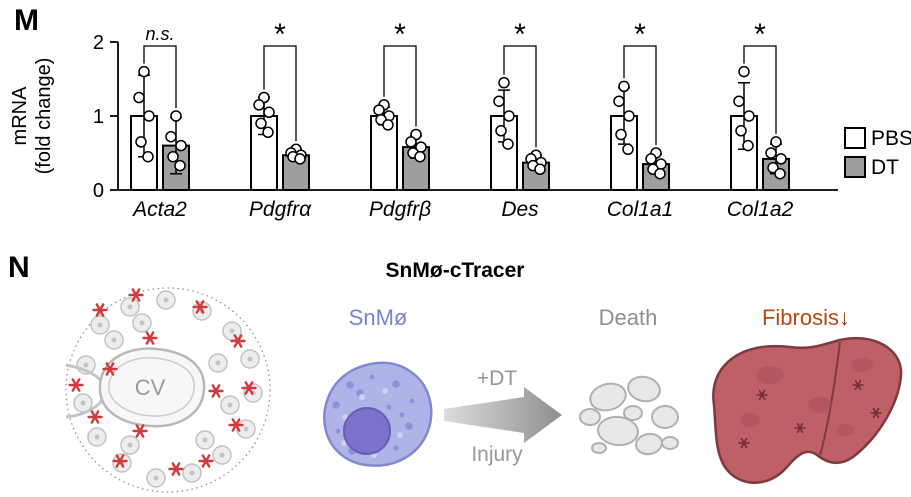  What do you see at coordinates (760, 209) in the screenshot?
I see `gene-label: Col1a2` at bounding box center [760, 209].